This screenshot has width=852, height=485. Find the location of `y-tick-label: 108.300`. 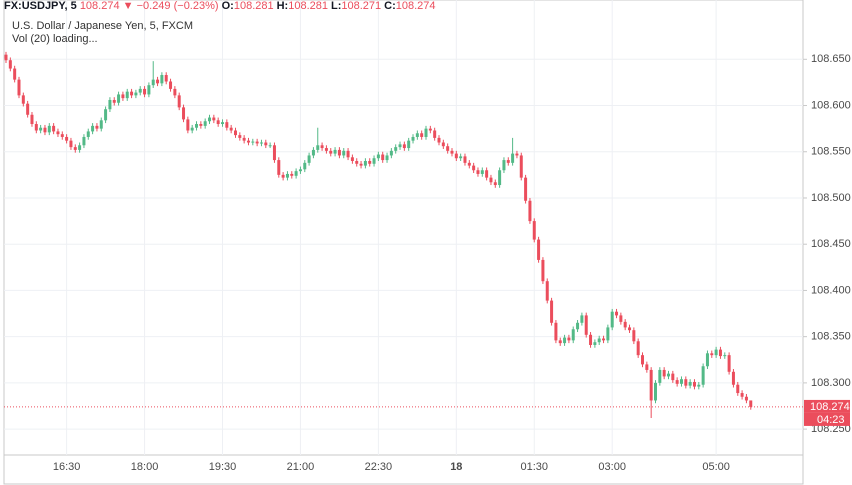

y-tick-label: 108.300 is located at coordinates (831, 383).